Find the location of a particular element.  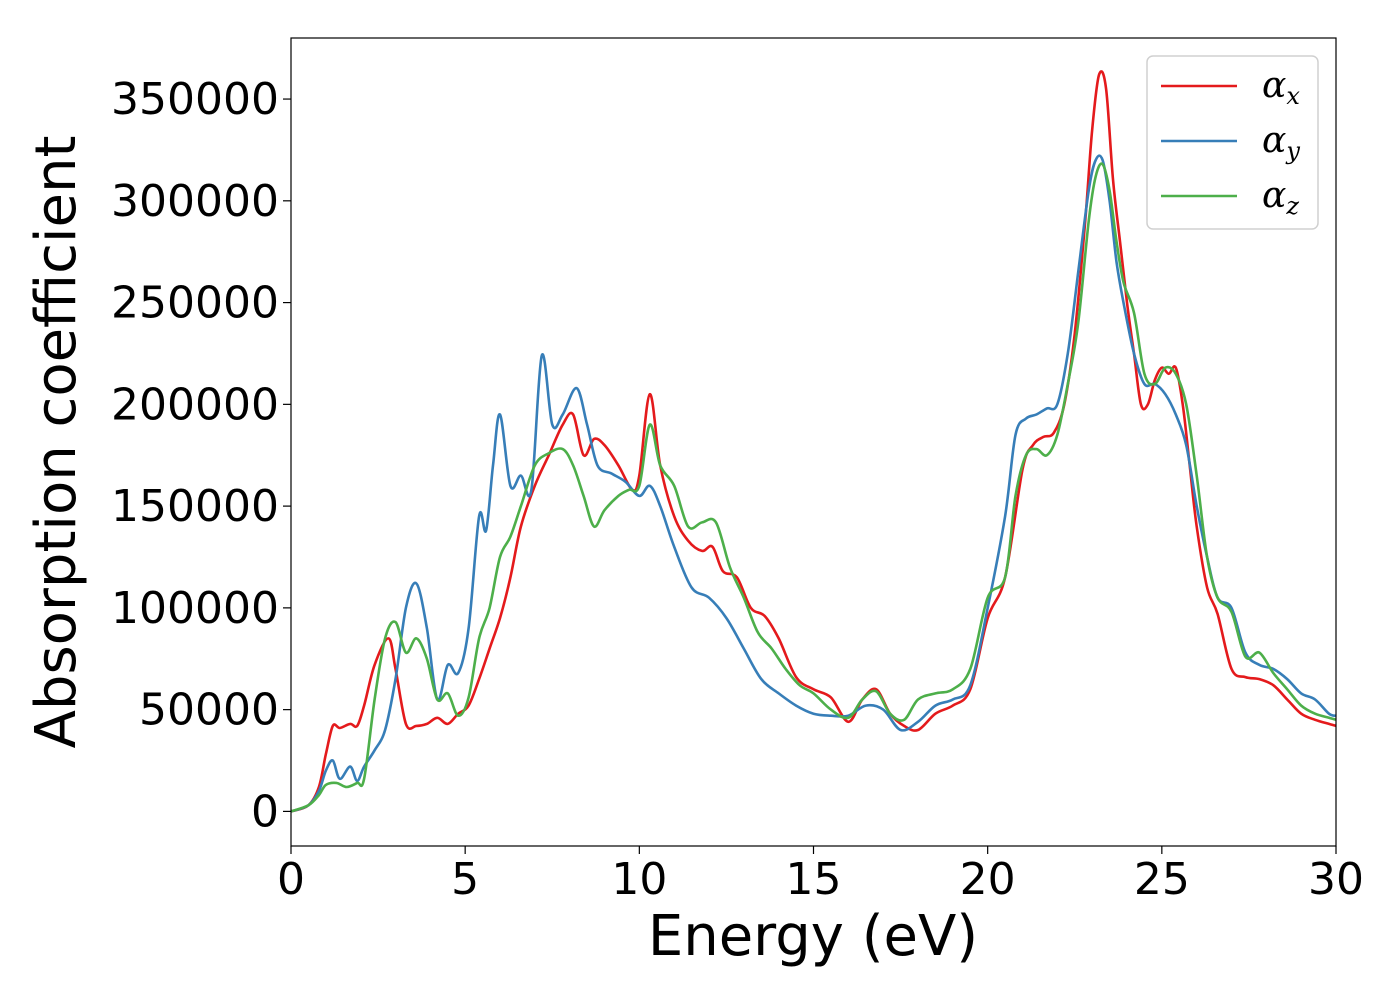

legend-label-x: αx is located at coordinates (1281, 87).